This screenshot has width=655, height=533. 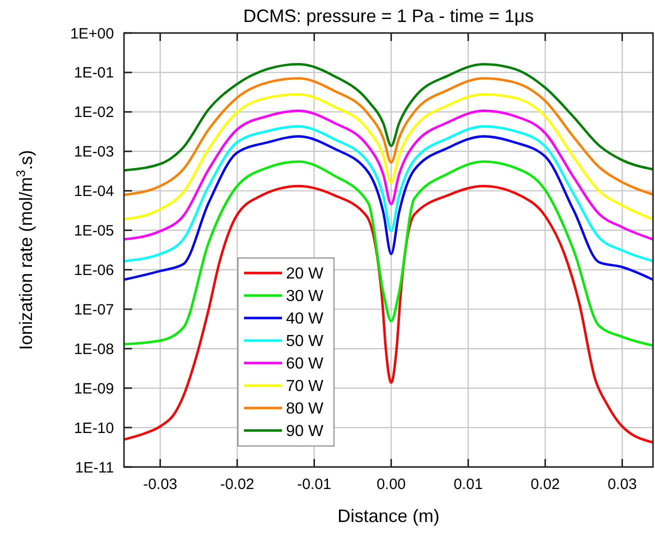 I want to click on y-tick-label: 1E+00, so click(x=92, y=33).